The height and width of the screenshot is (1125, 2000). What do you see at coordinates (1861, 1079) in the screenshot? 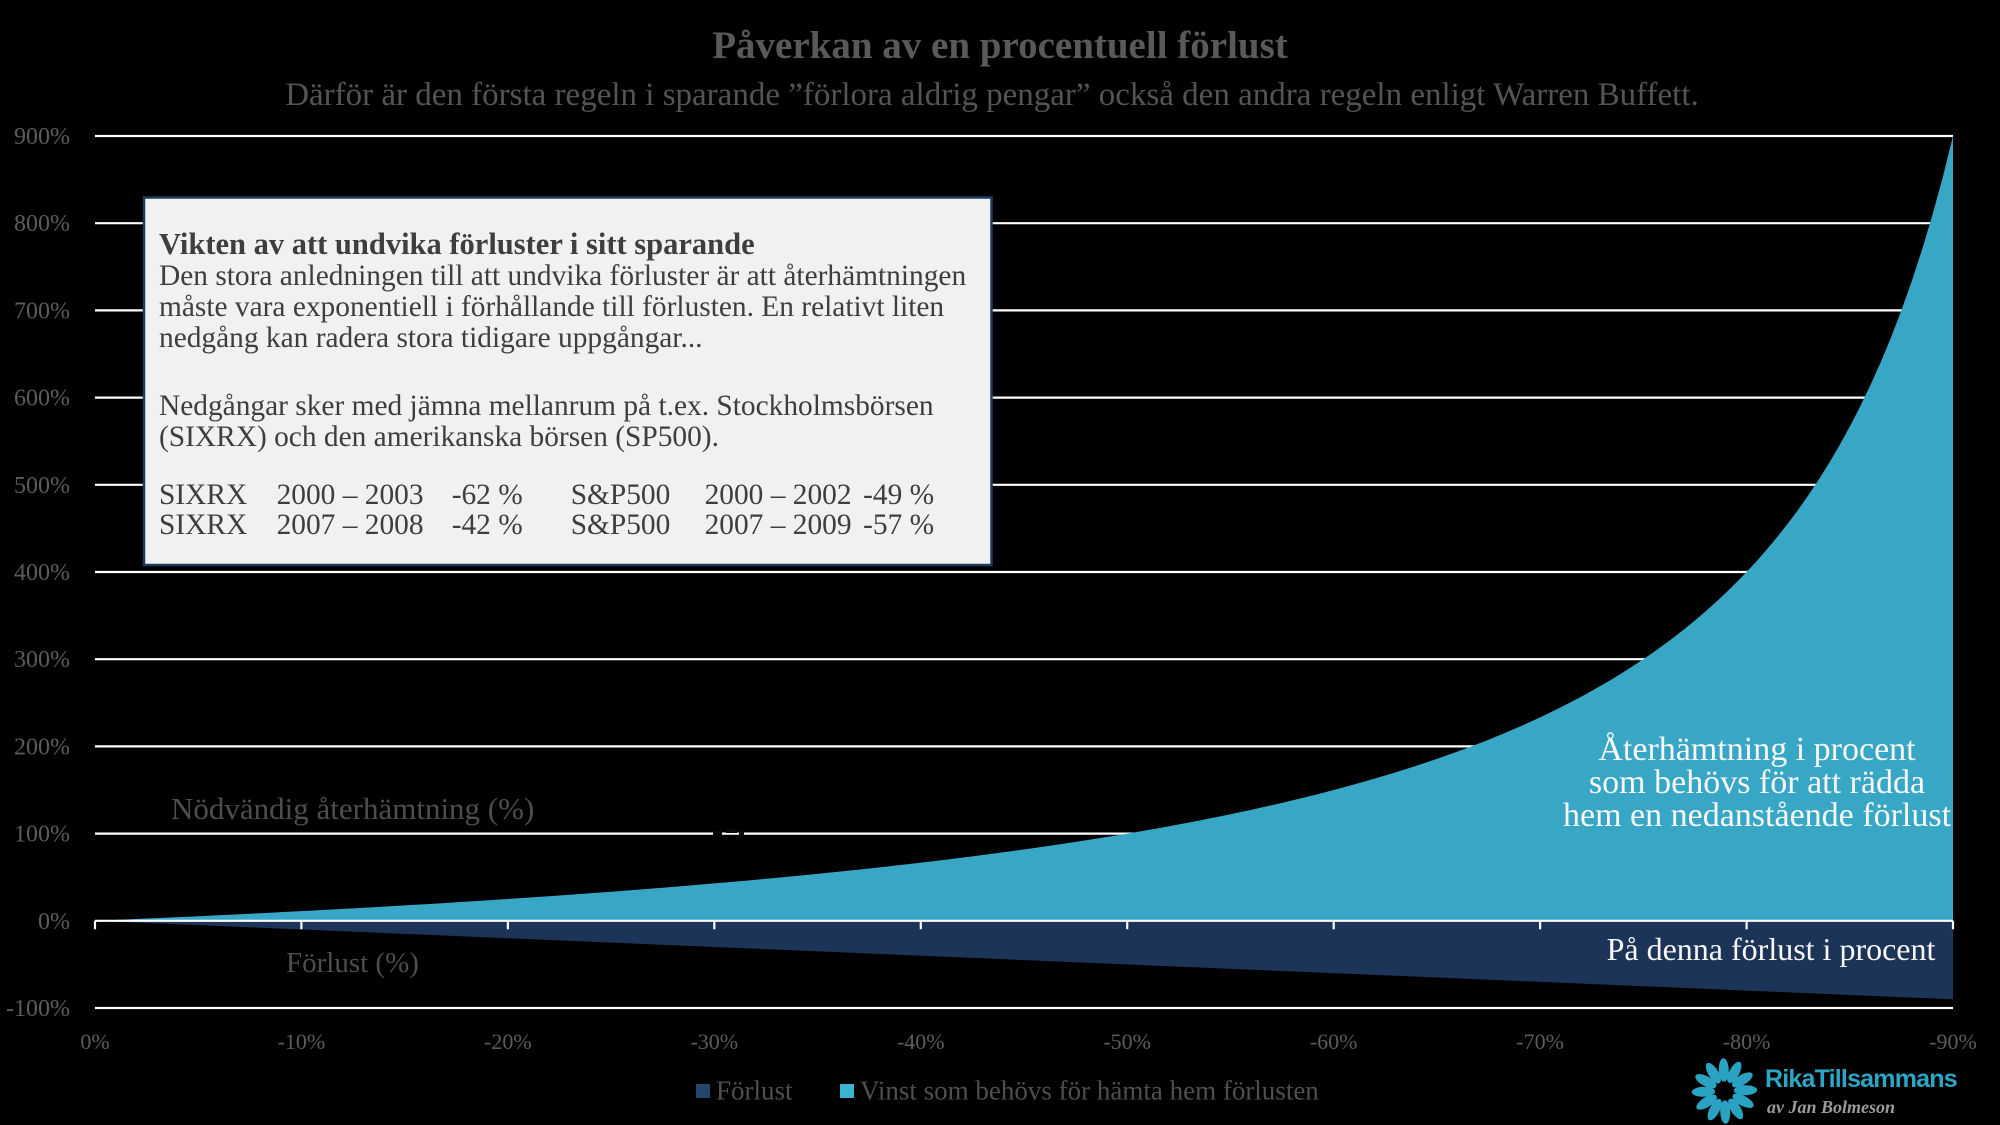
I see `svg-text: RikaTillsammans` at bounding box center [1861, 1079].